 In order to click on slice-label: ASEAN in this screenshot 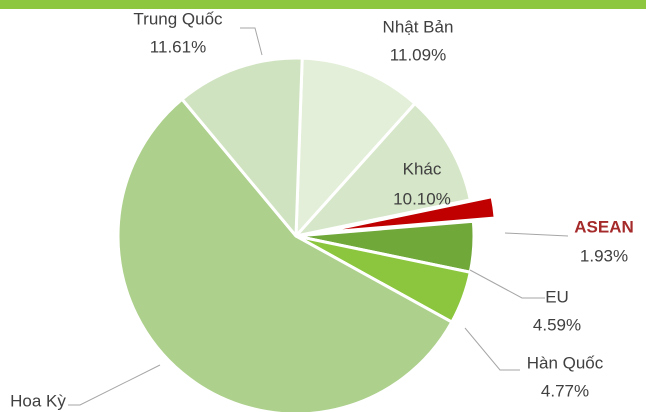, I will do `click(604, 226)`.